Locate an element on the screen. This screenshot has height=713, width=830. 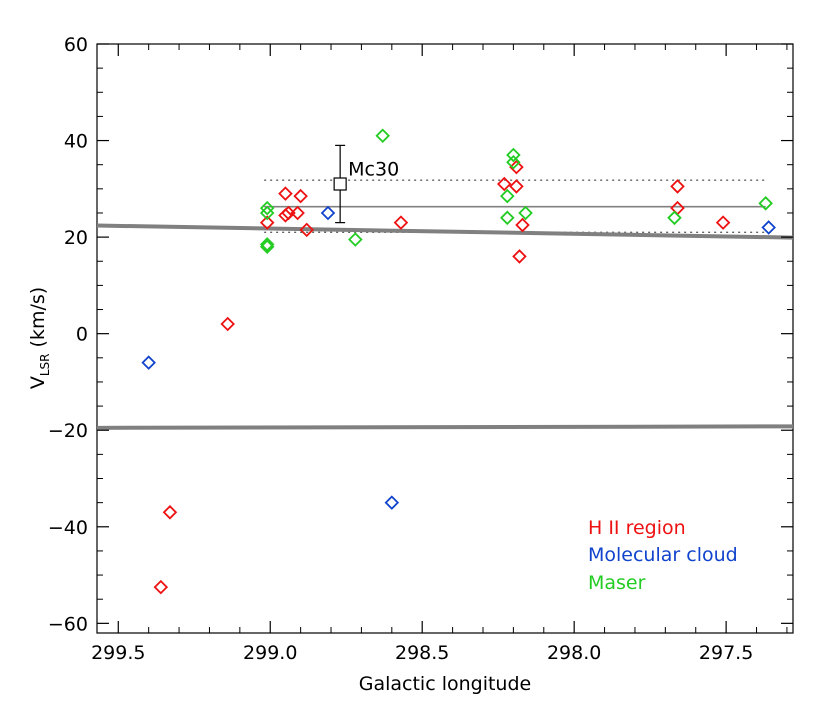
y-axis-label-main: V is located at coordinates (38, 382).